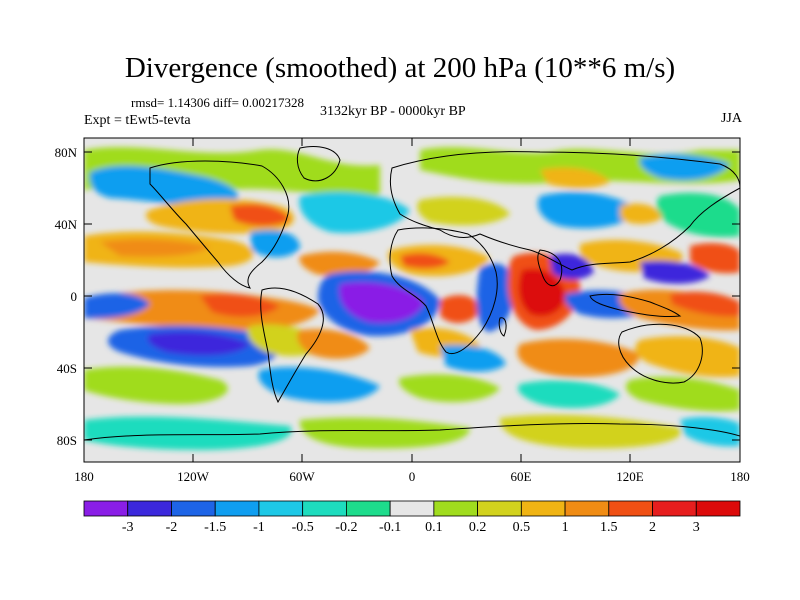  Describe the element at coordinates (696, 527) in the screenshot. I see `colorbar-label: 3` at that location.